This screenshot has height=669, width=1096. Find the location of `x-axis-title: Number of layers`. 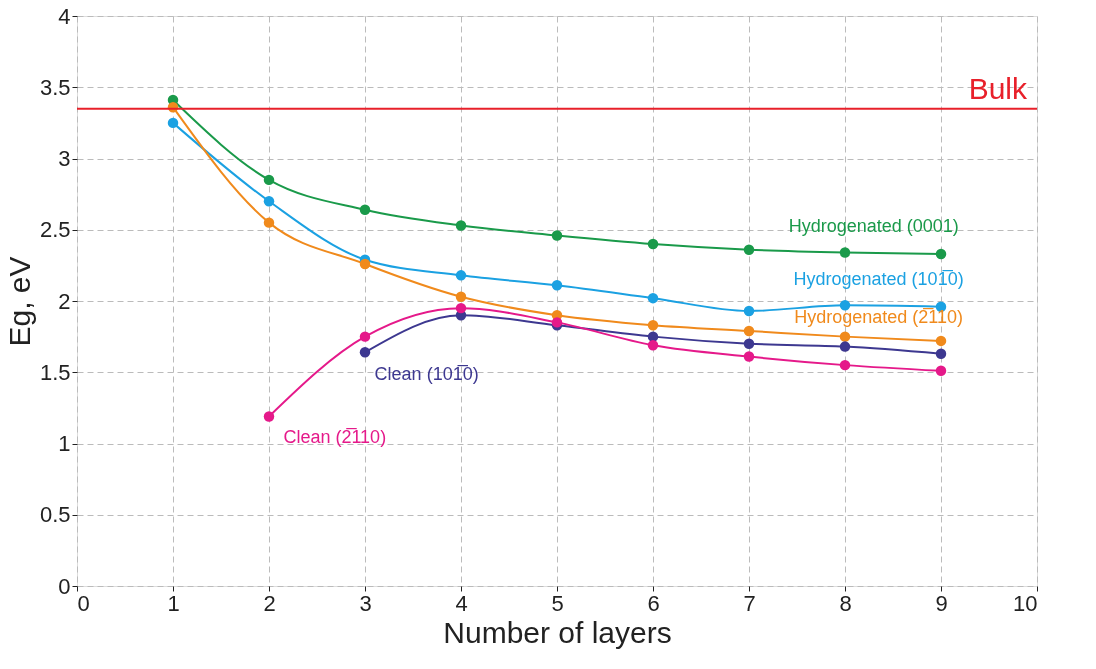

x-axis-title: Number of layers is located at coordinates (557, 632).